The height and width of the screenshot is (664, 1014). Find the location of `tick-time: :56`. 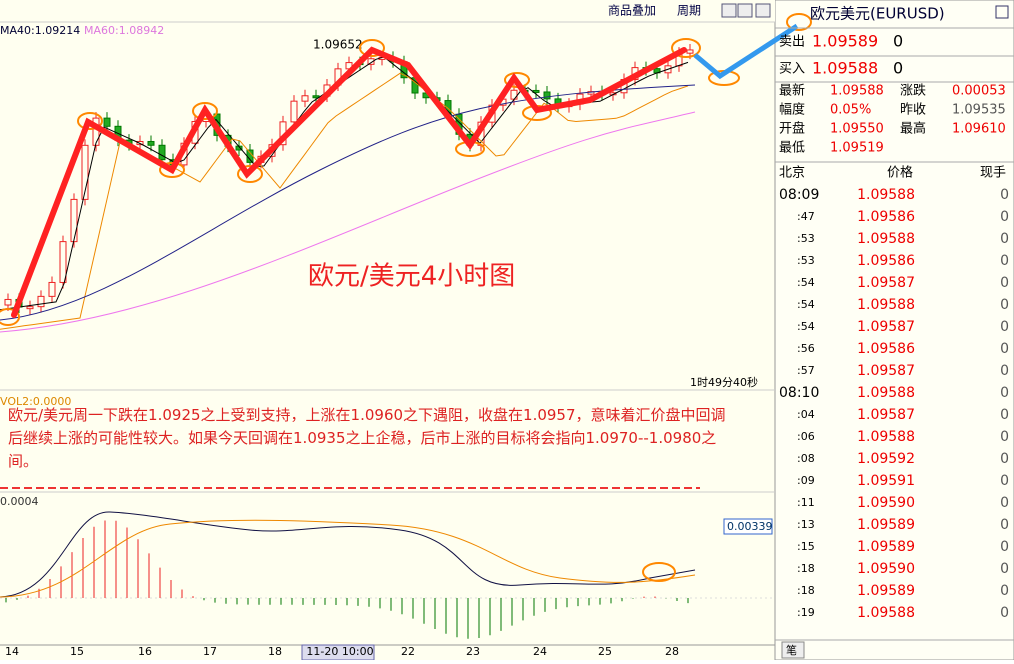

tick-time: :56 is located at coordinates (806, 348).